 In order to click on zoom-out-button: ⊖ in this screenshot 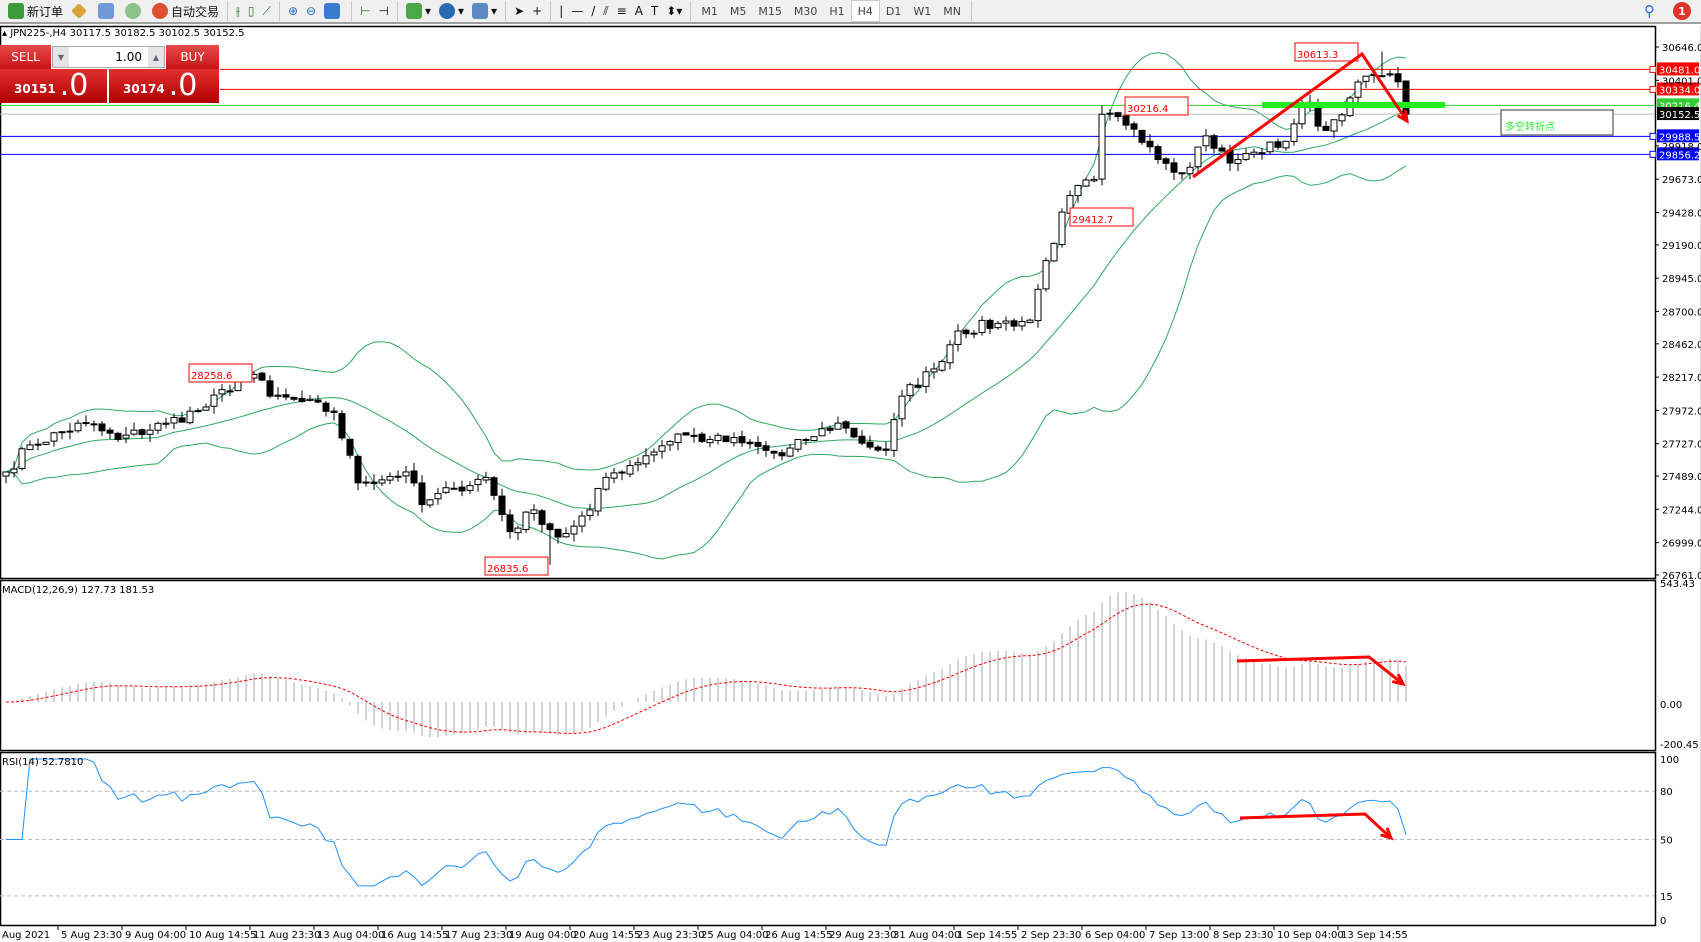, I will do `click(311, 11)`.